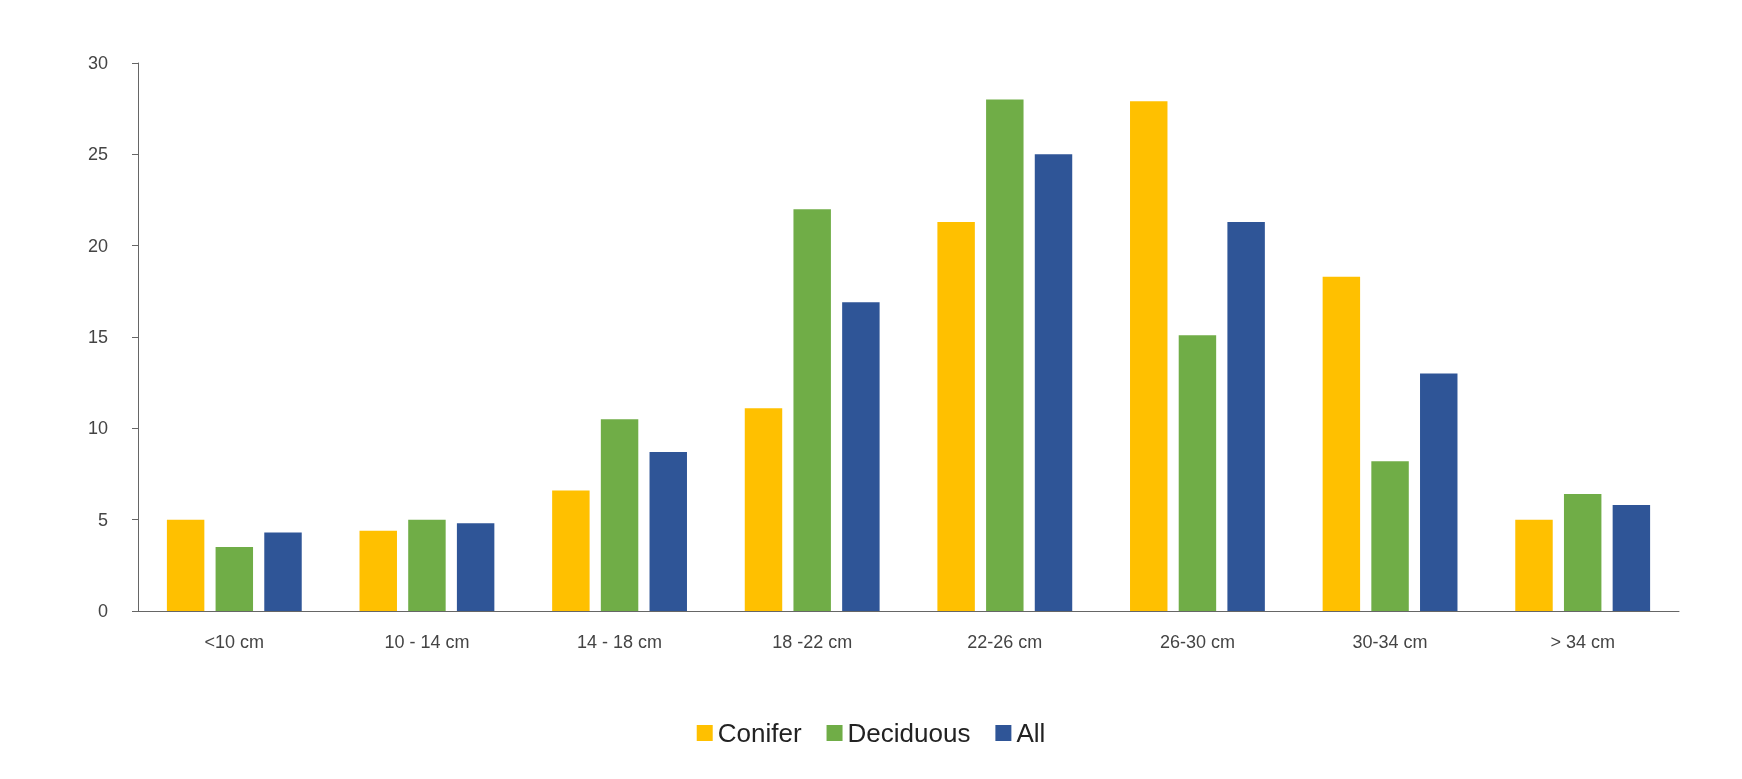 Image resolution: width=1742 pixels, height=779 pixels. Describe the element at coordinates (1582, 642) in the screenshot. I see `x-tick-label: > 34 cm` at that location.